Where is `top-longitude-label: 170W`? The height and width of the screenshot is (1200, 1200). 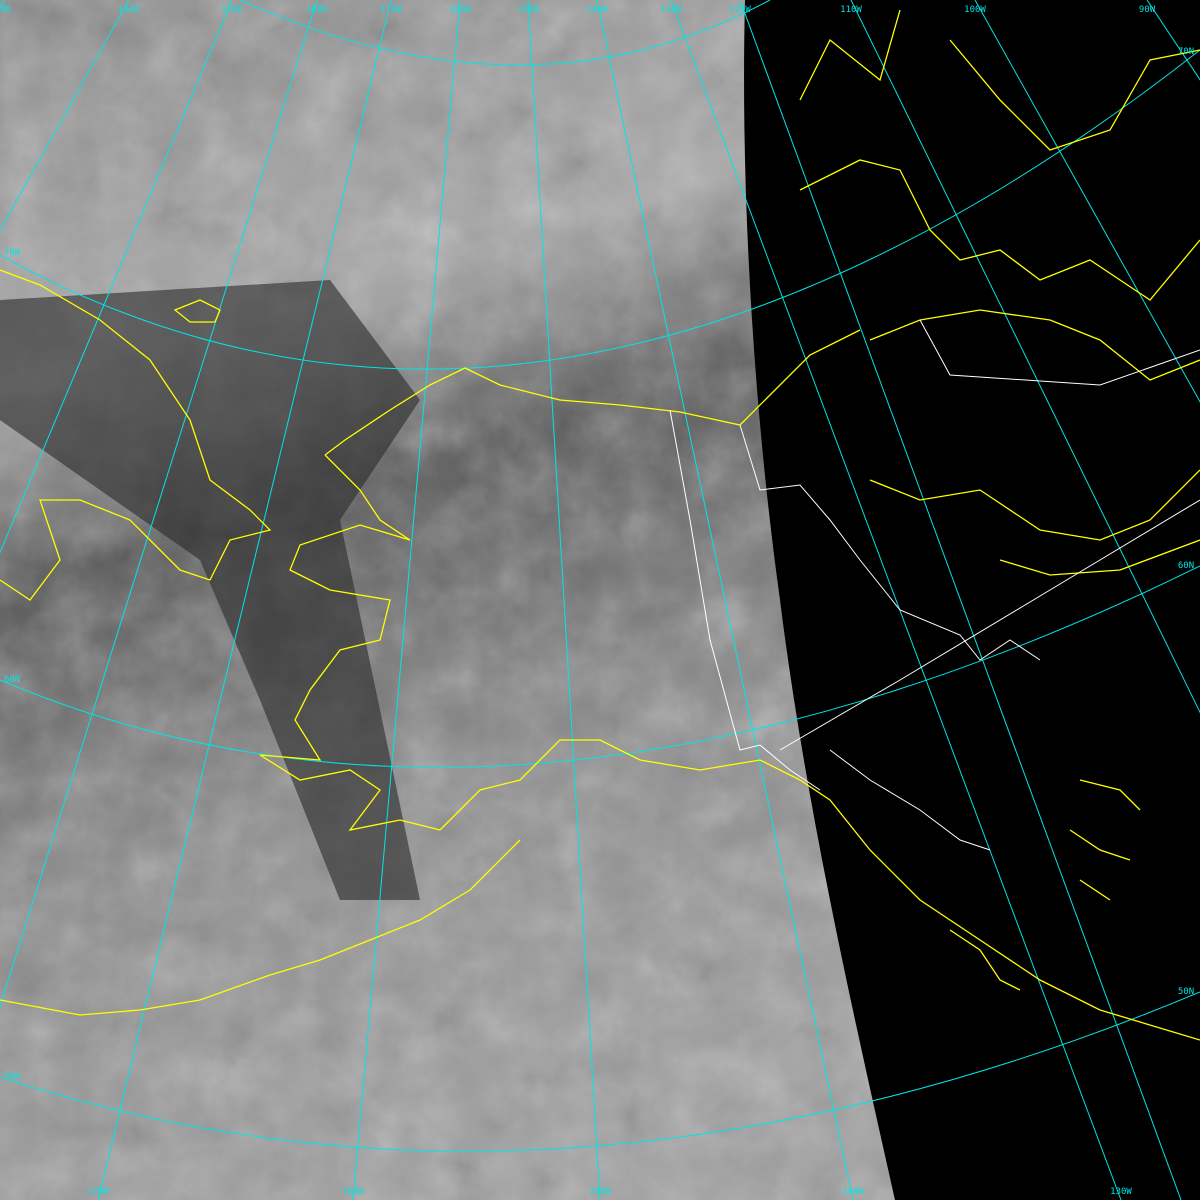
top-longitude-label: 170W is located at coordinates (391, 10).